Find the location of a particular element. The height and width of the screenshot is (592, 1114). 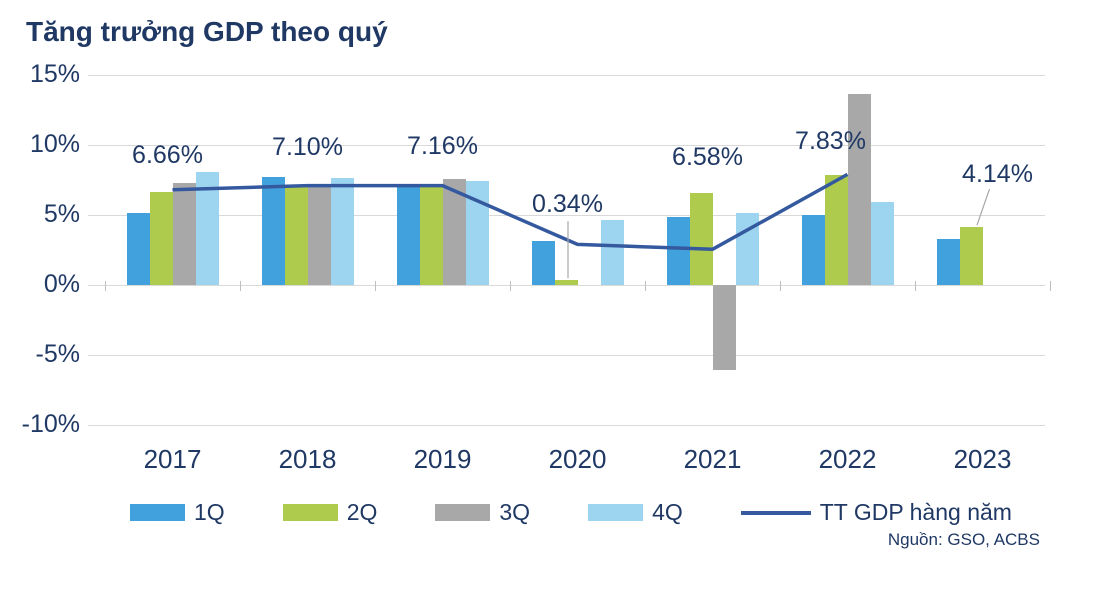

data-label-2022: 7.83% is located at coordinates (830, 141).